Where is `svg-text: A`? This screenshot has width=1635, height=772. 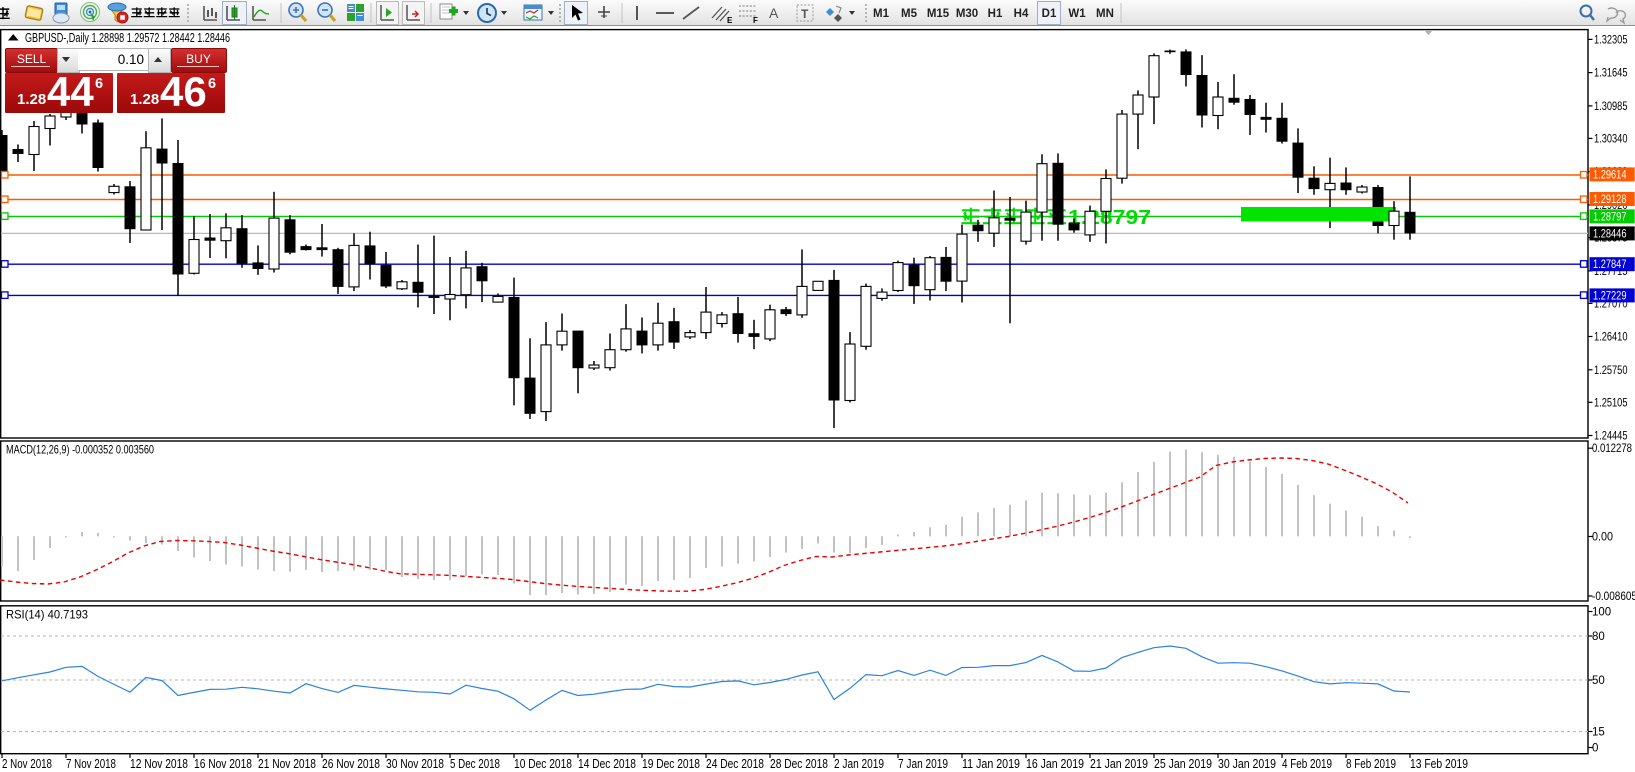
svg-text: A is located at coordinates (774, 13).